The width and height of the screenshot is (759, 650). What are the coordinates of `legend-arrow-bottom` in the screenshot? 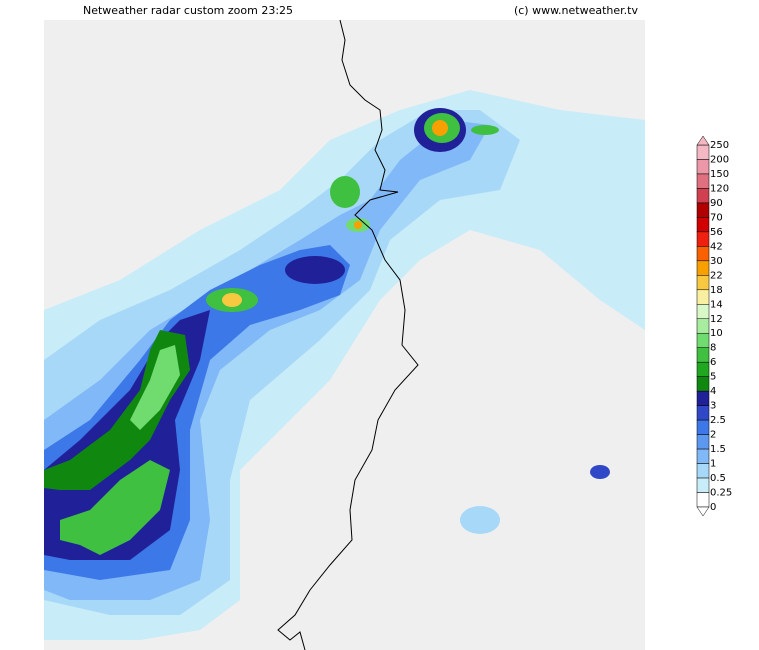 It's located at (703, 511).